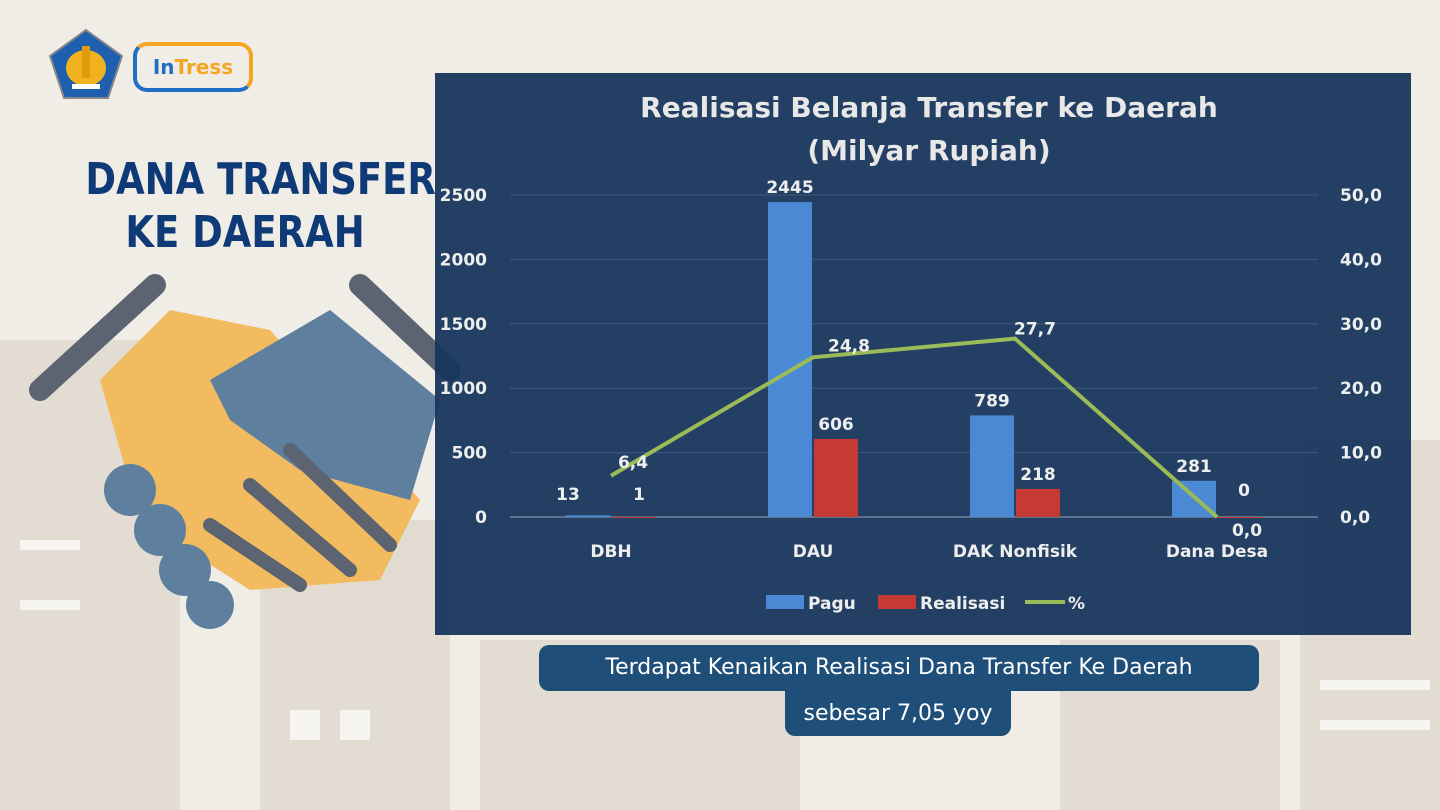 The width and height of the screenshot is (1440, 810). I want to click on y-tick-label: 1500, so click(463, 325).